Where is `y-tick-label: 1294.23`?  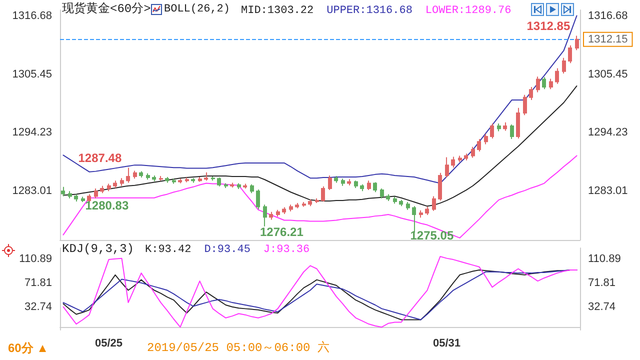 y-tick-label: 1294.23 is located at coordinates (32, 132).